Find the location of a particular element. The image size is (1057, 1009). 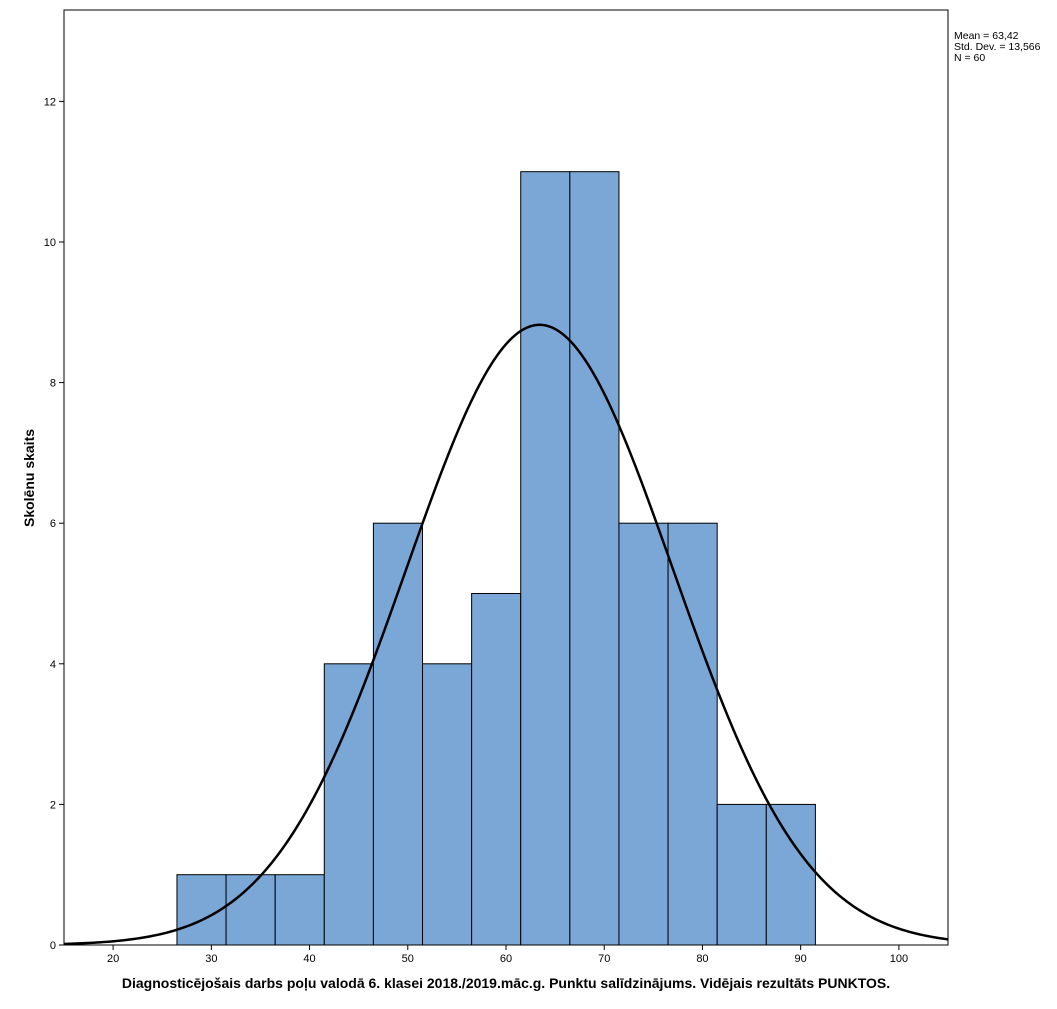

x-axis: 20 30 40 50 60 70 80 90 100 is located at coordinates (507, 955).